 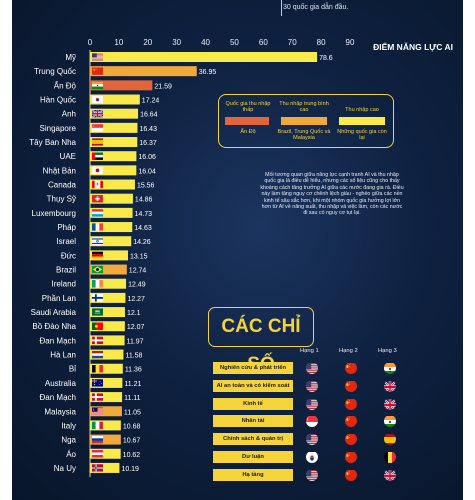 What do you see at coordinates (68, 440) in the screenshot?
I see `category-label: Nga` at bounding box center [68, 440].